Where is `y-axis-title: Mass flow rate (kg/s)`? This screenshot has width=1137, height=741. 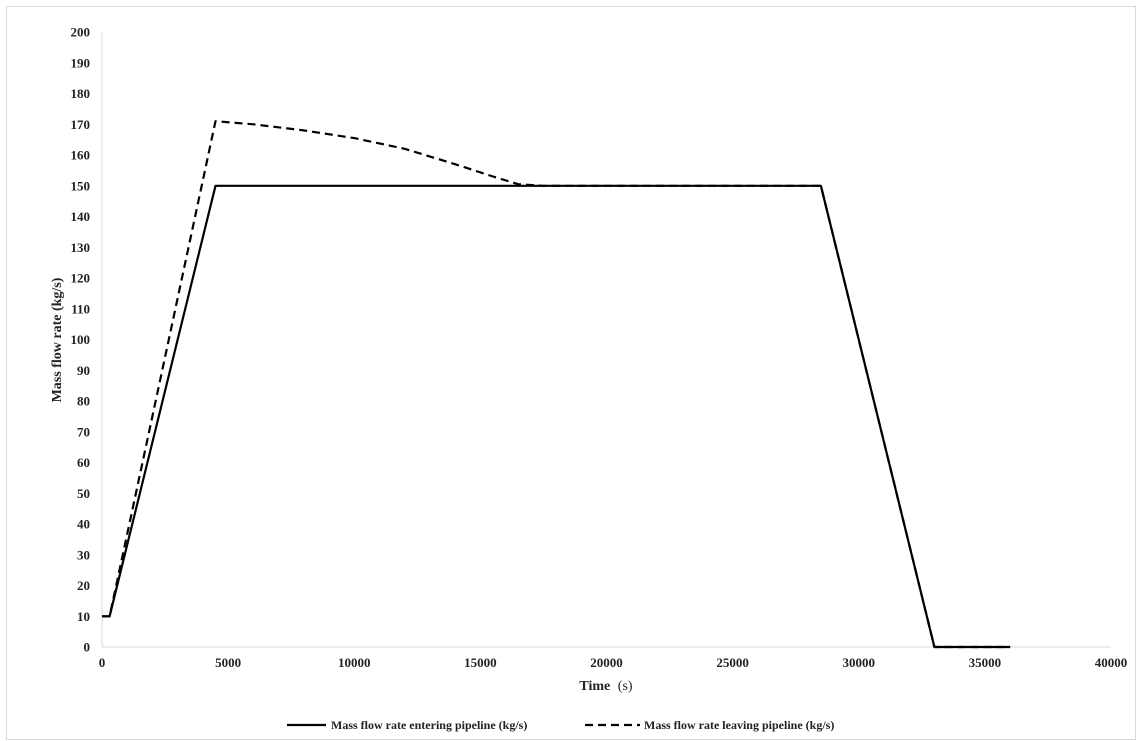
y-axis-title: Mass flow rate (kg/s) is located at coordinates (57, 339).